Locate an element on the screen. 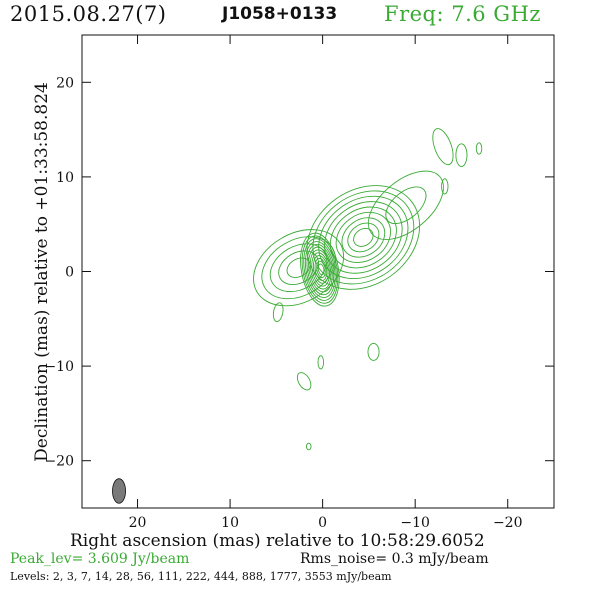 The width and height of the screenshot is (590, 590). observing-frequency: Freq: 7.6 GHz is located at coordinates (462, 14).